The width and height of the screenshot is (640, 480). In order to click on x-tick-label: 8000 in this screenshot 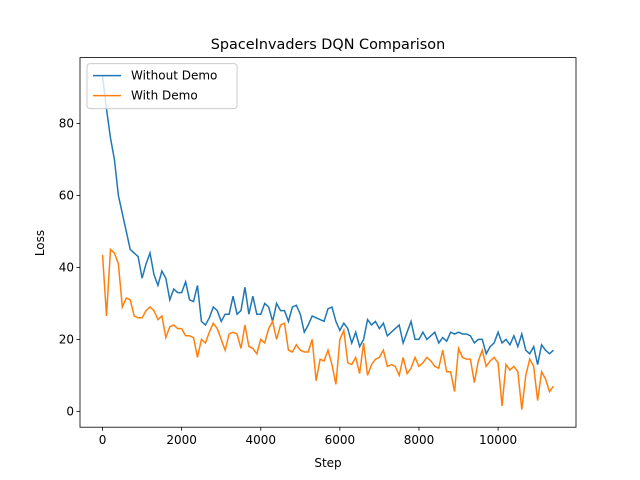, I will do `click(419, 440)`.